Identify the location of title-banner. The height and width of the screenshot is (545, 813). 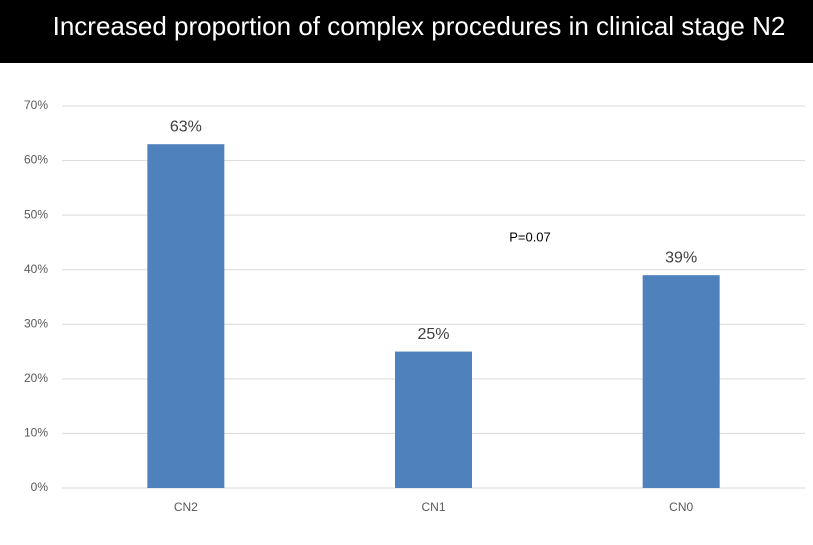
(406, 31).